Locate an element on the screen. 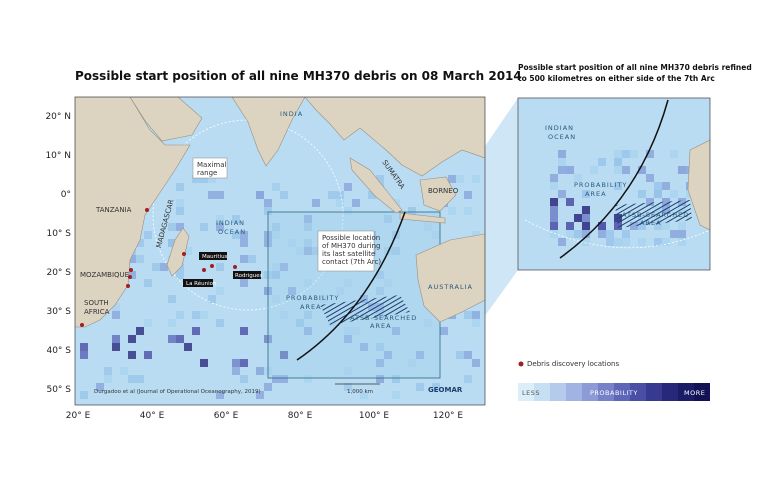  place: TANZANIA is located at coordinates (113, 210).